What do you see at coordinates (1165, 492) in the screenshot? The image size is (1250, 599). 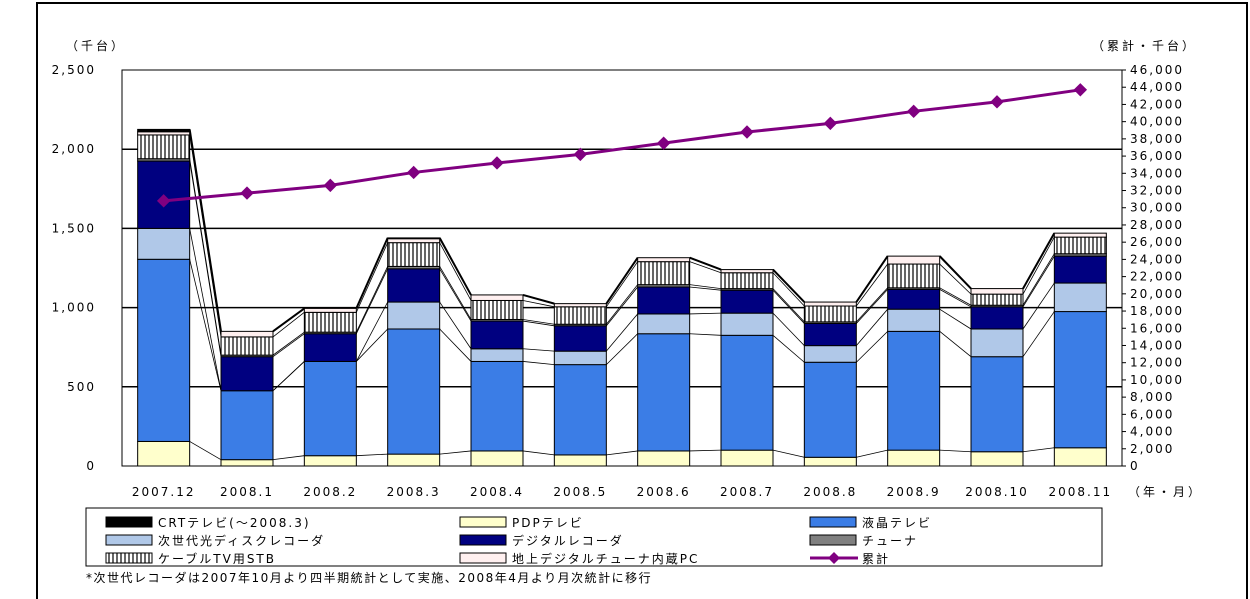 I see `x-axis-label: （年・月）` at bounding box center [1165, 492].